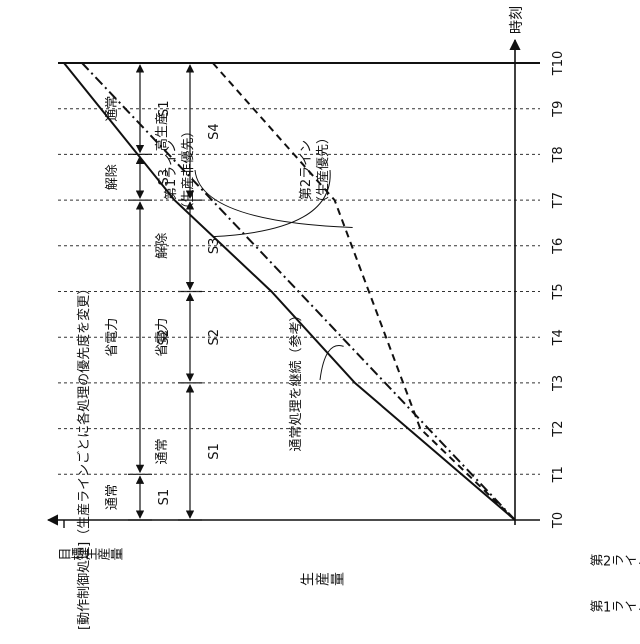 Image resolution: width=640 pixels, height=644 pixels. What do you see at coordinates (615, 608) in the screenshot?
I see `lane-name: 第1ライン` at bounding box center [615, 608].